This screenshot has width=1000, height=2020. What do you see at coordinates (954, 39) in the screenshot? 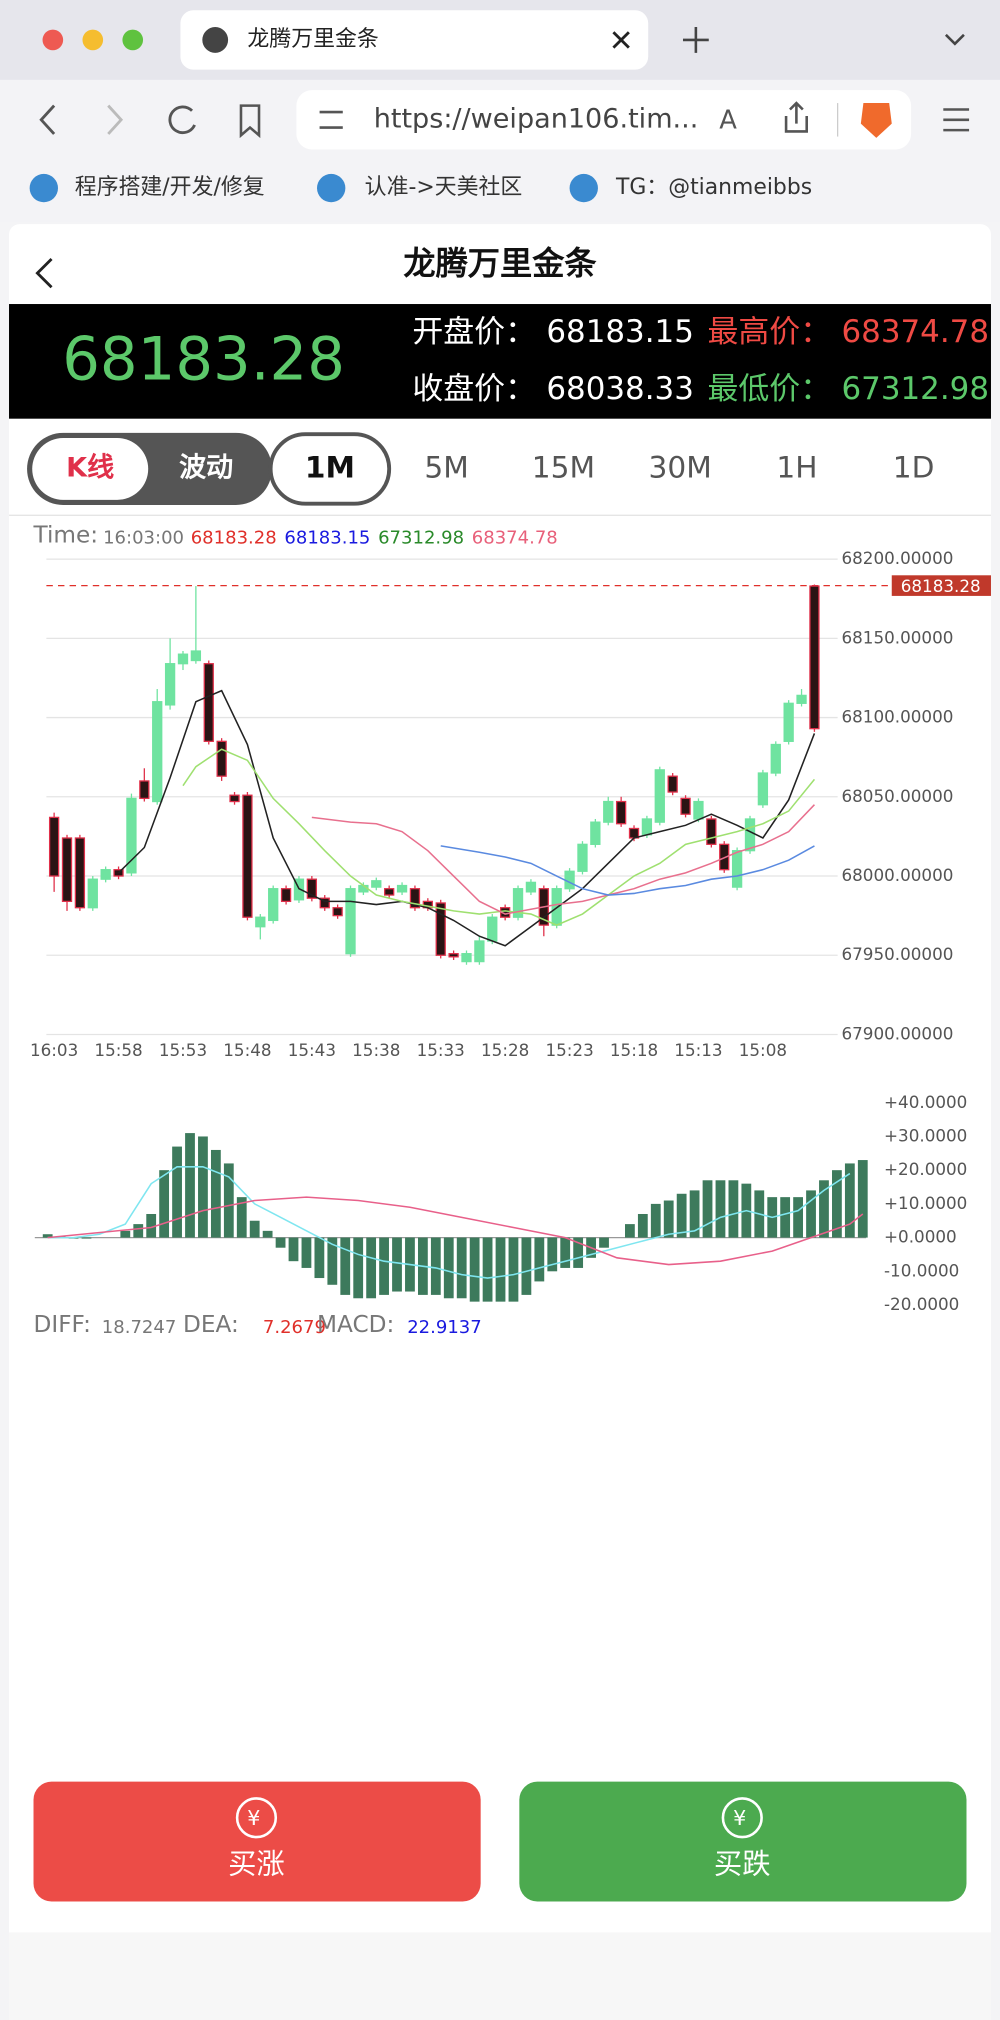
I see `tab-menu` at bounding box center [954, 39].